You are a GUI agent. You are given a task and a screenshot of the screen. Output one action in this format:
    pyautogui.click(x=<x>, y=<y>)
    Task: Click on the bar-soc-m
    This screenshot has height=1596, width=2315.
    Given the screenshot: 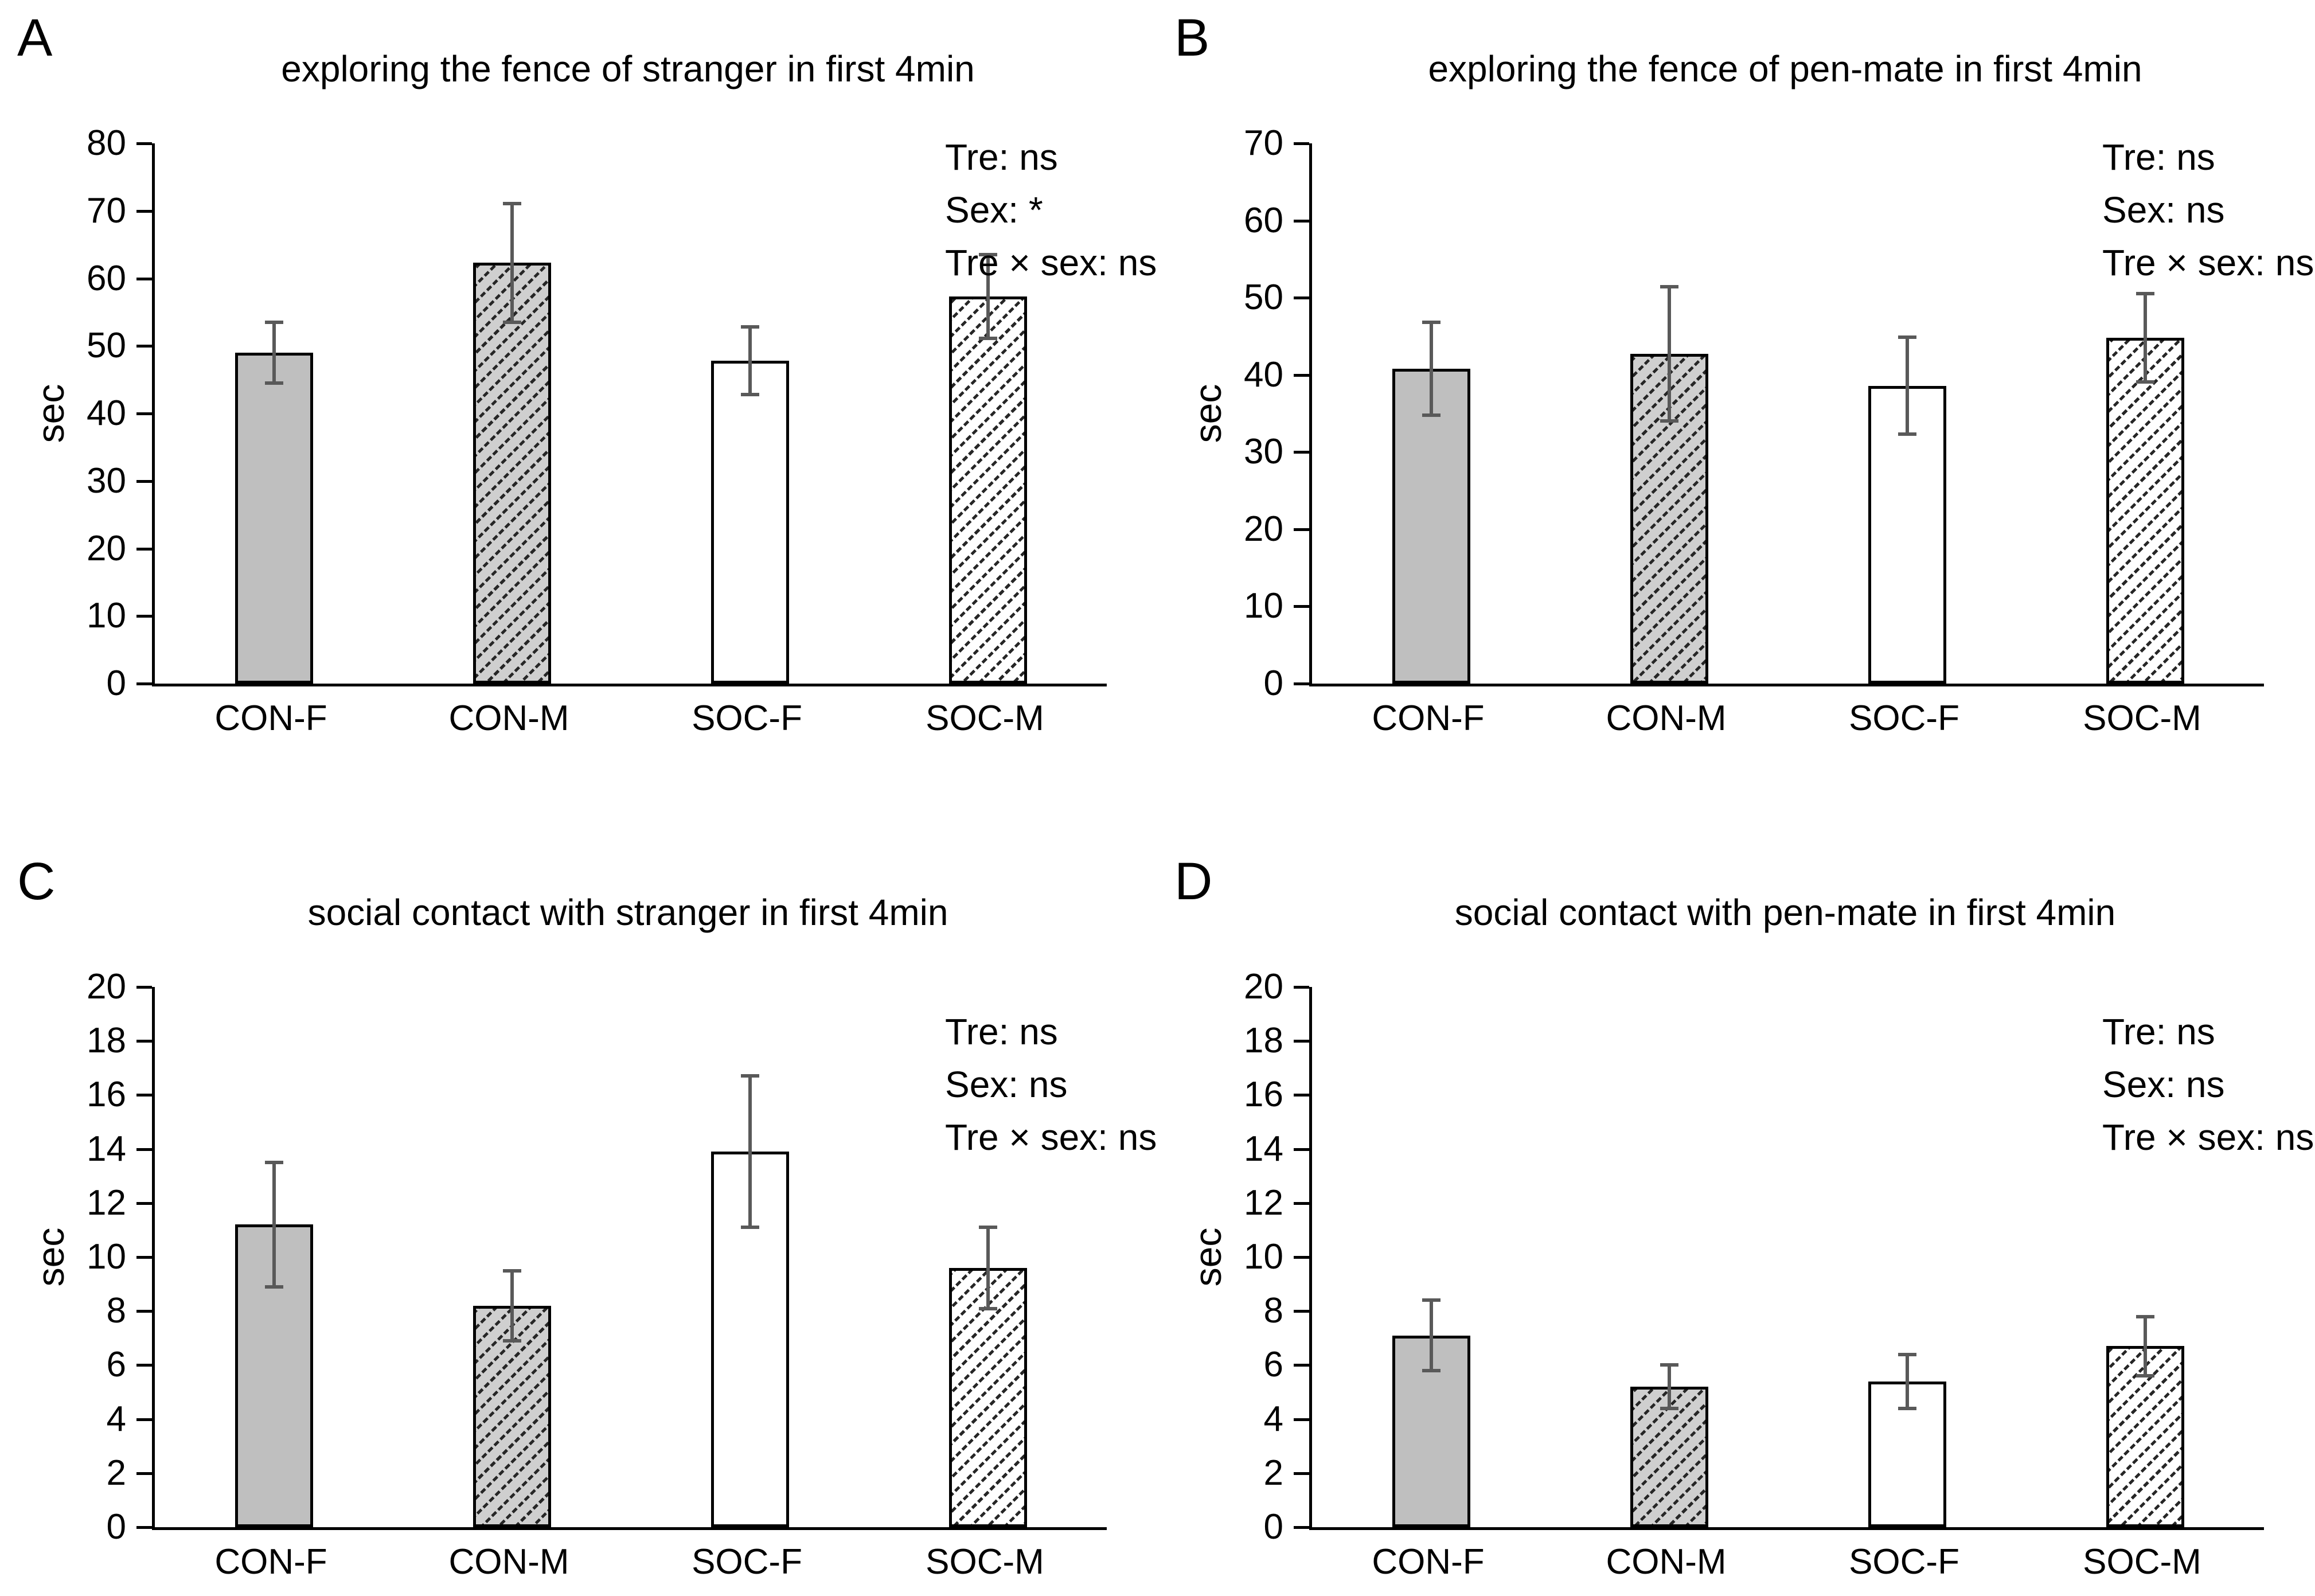 What is the action you would take?
    pyautogui.click(x=2145, y=1436)
    